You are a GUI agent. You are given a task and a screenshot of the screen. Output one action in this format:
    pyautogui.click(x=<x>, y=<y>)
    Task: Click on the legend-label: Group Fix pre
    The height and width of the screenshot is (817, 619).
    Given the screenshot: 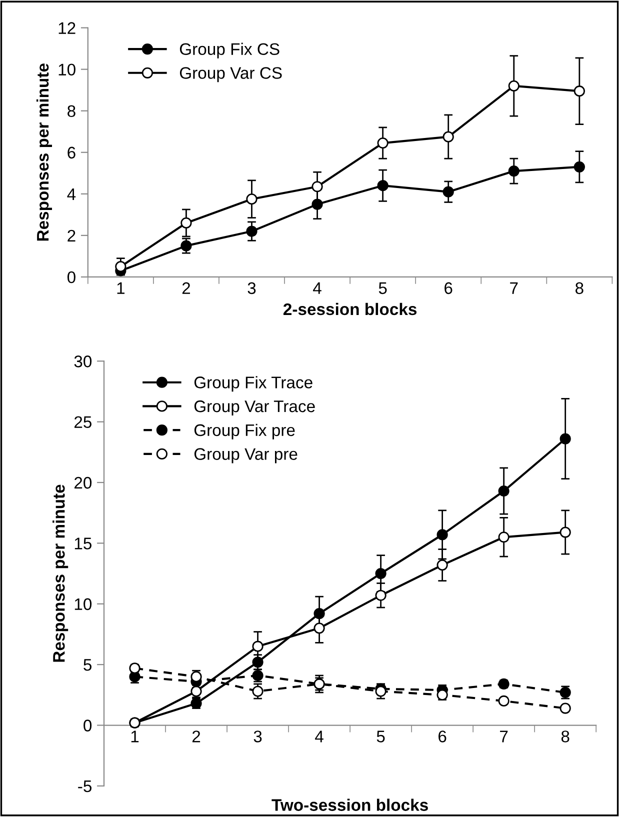 What is the action you would take?
    pyautogui.click(x=244, y=432)
    